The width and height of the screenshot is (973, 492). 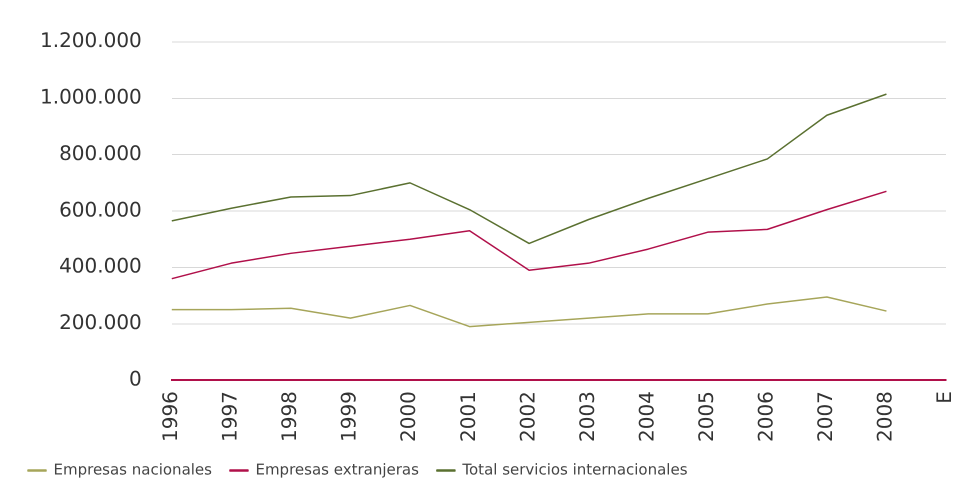 What do you see at coordinates (337, 469) in the screenshot?
I see `legend-label: Empresas extranjeras` at bounding box center [337, 469].